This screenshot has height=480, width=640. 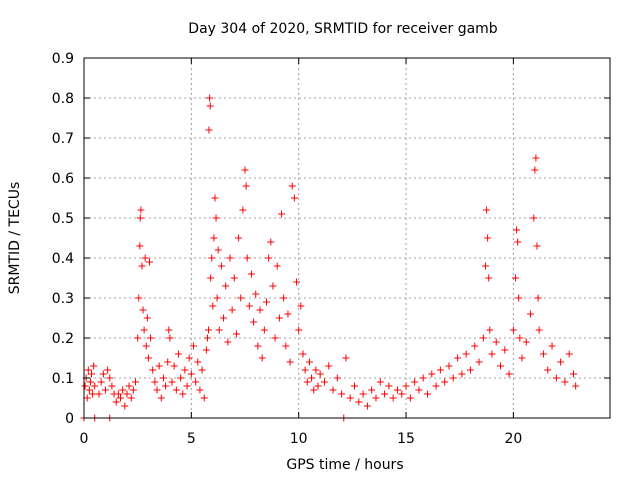 What do you see at coordinates (84, 439) in the screenshot?
I see `x-tick-label: 0` at bounding box center [84, 439].